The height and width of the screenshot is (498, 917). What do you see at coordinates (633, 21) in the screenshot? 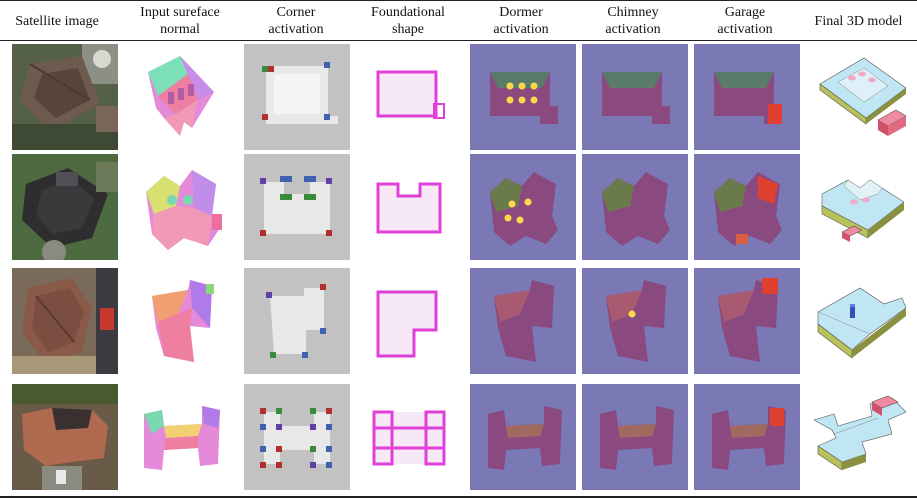
I see `col-header-chimney: Chimney activation` at bounding box center [633, 21].